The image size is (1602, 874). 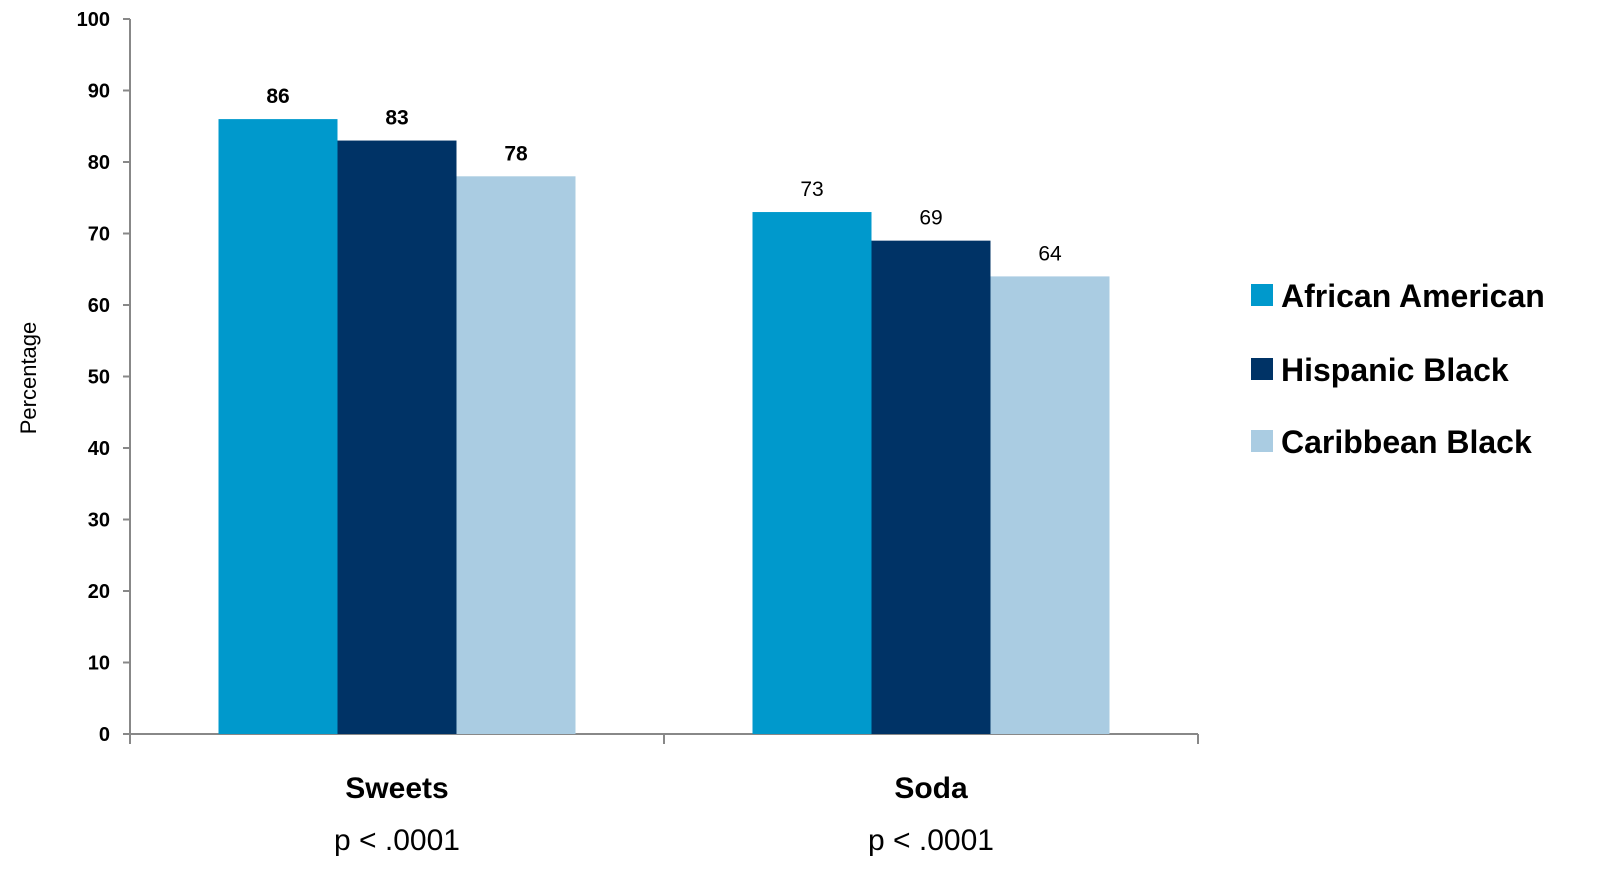 What do you see at coordinates (664, 814) in the screenshot?
I see `category-labels: Sweets p < .0001 Soda p < .0001` at bounding box center [664, 814].